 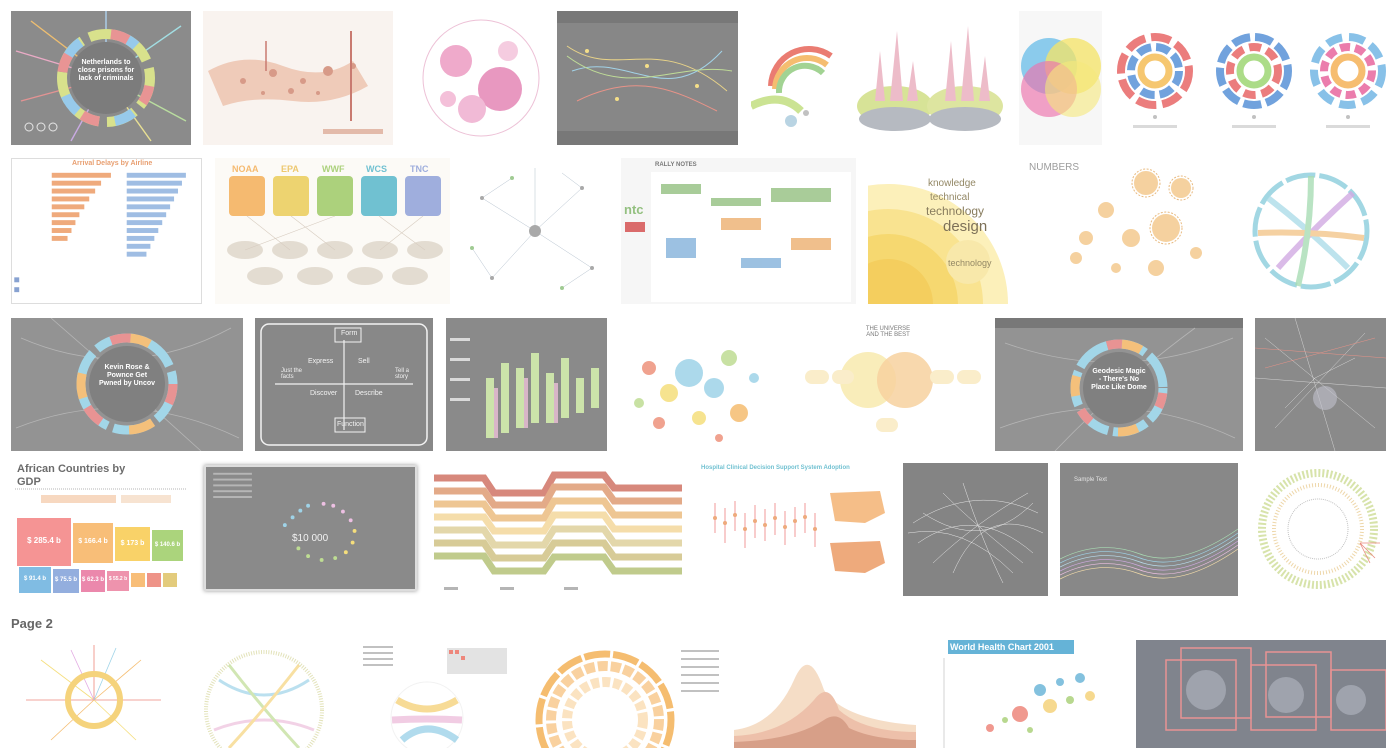 What do you see at coordinates (167, 545) in the screenshot?
I see `gdp-value-4: $ 140.6 b` at bounding box center [167, 545].